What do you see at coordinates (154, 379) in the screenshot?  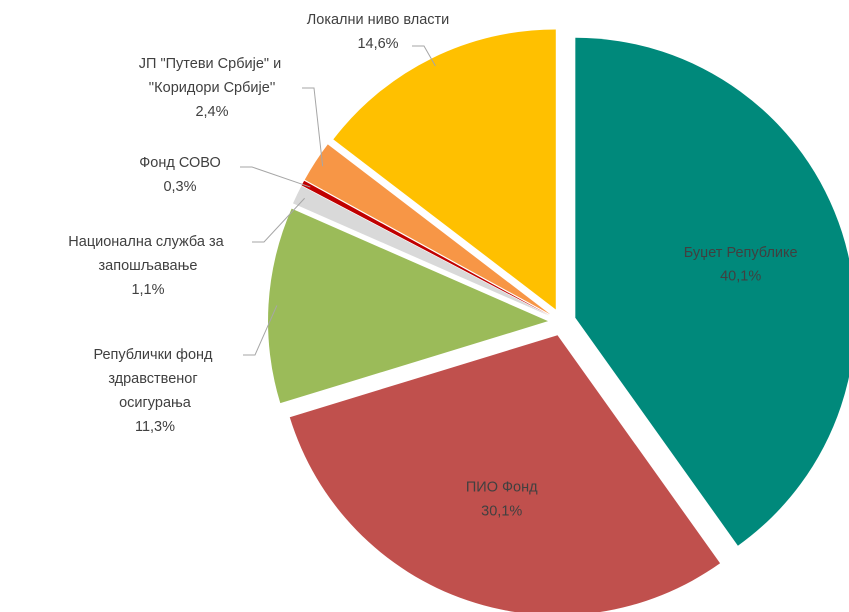 I see `category-label: Републички фонд здравственог осигурања` at bounding box center [154, 379].